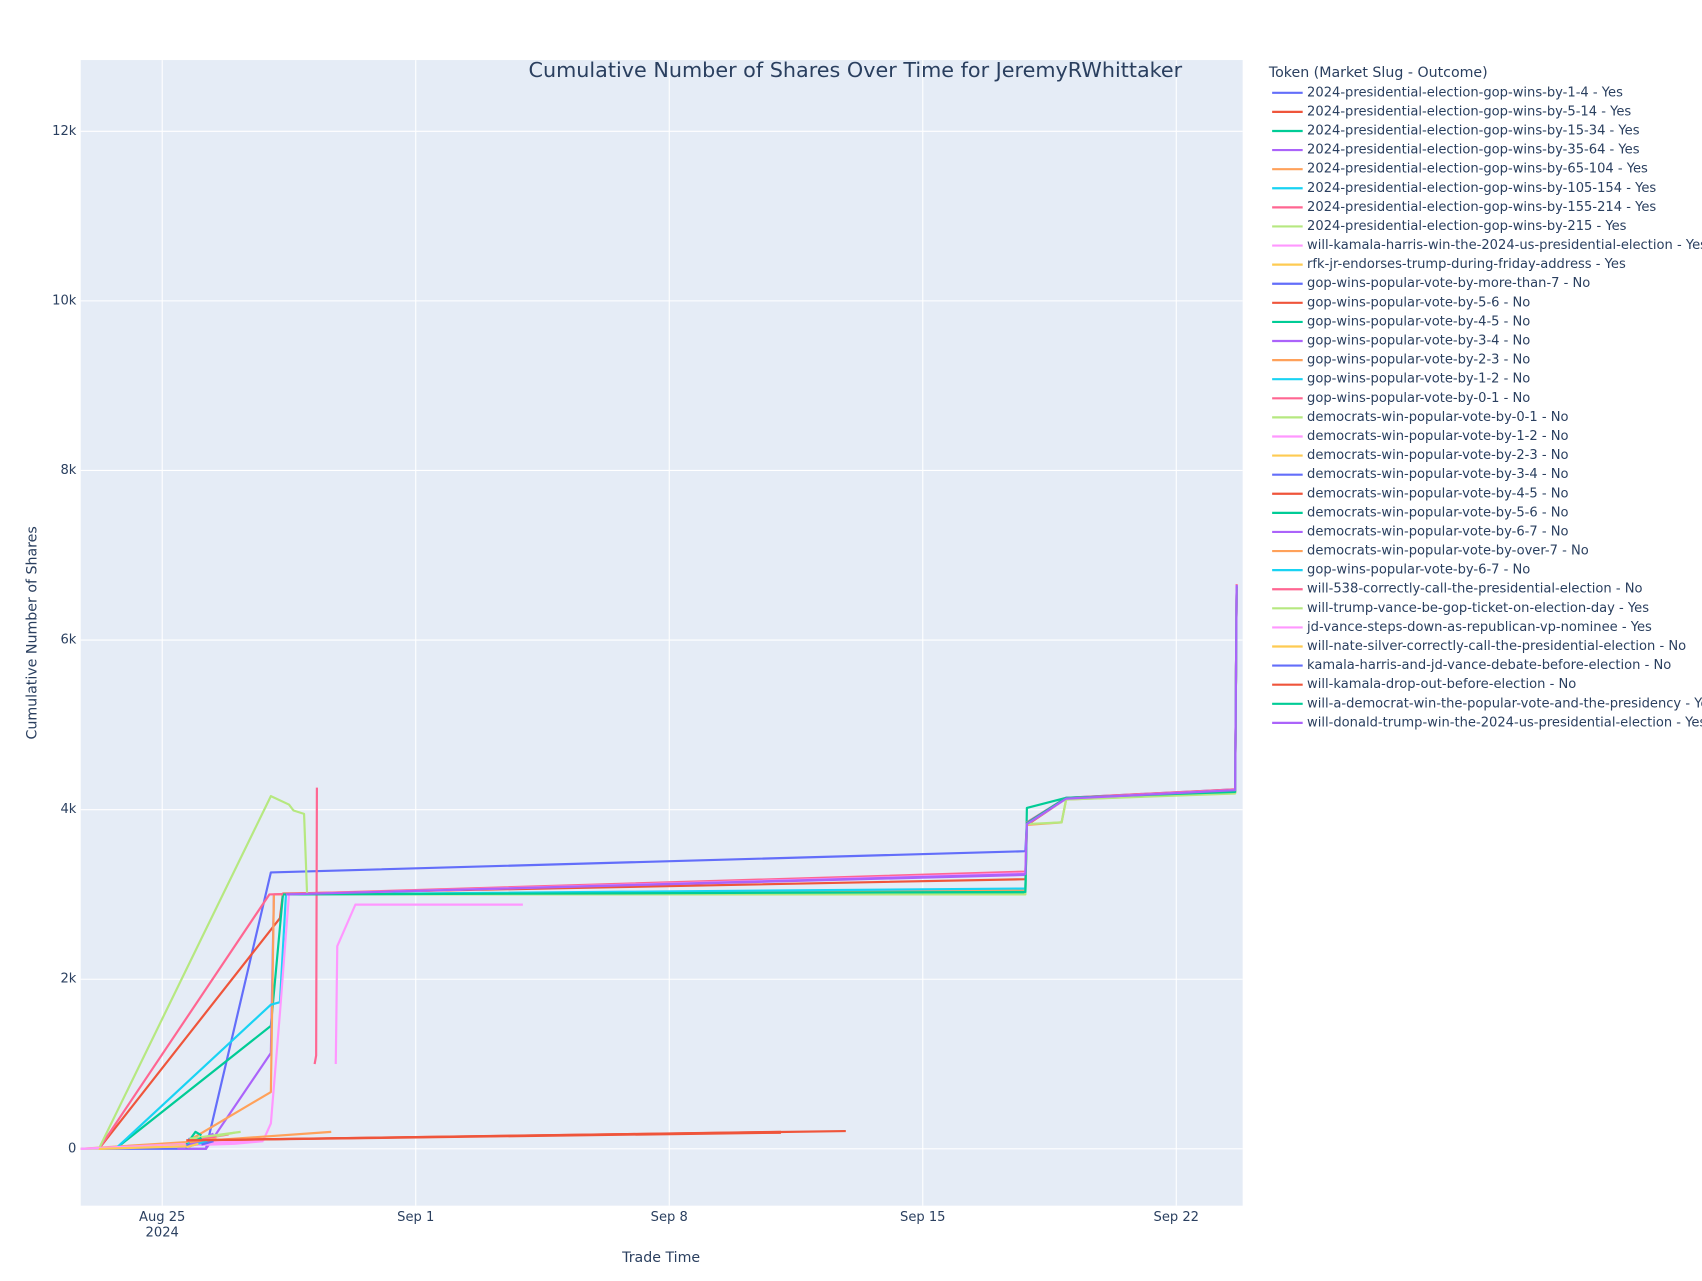 The height and width of the screenshot is (1281, 1702). What do you see at coordinates (1418, 379) in the screenshot?
I see `legend-label: gop-wins-popular-vote-by-1-2 - No` at bounding box center [1418, 379].